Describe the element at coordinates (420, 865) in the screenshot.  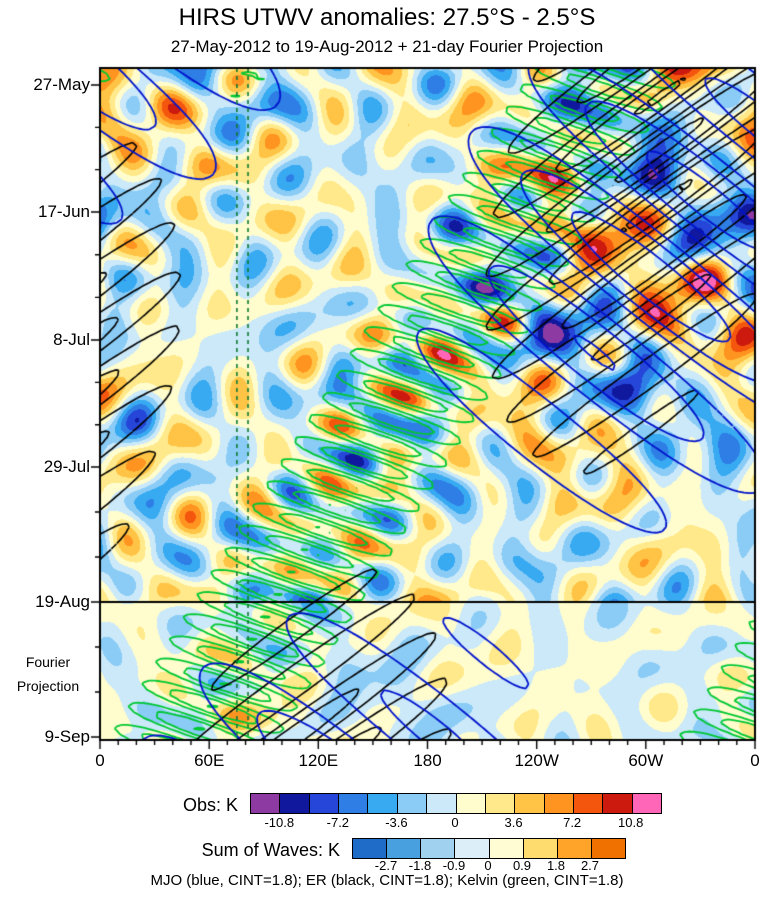
I see `colorbar-tick-label: -1.8` at that location.